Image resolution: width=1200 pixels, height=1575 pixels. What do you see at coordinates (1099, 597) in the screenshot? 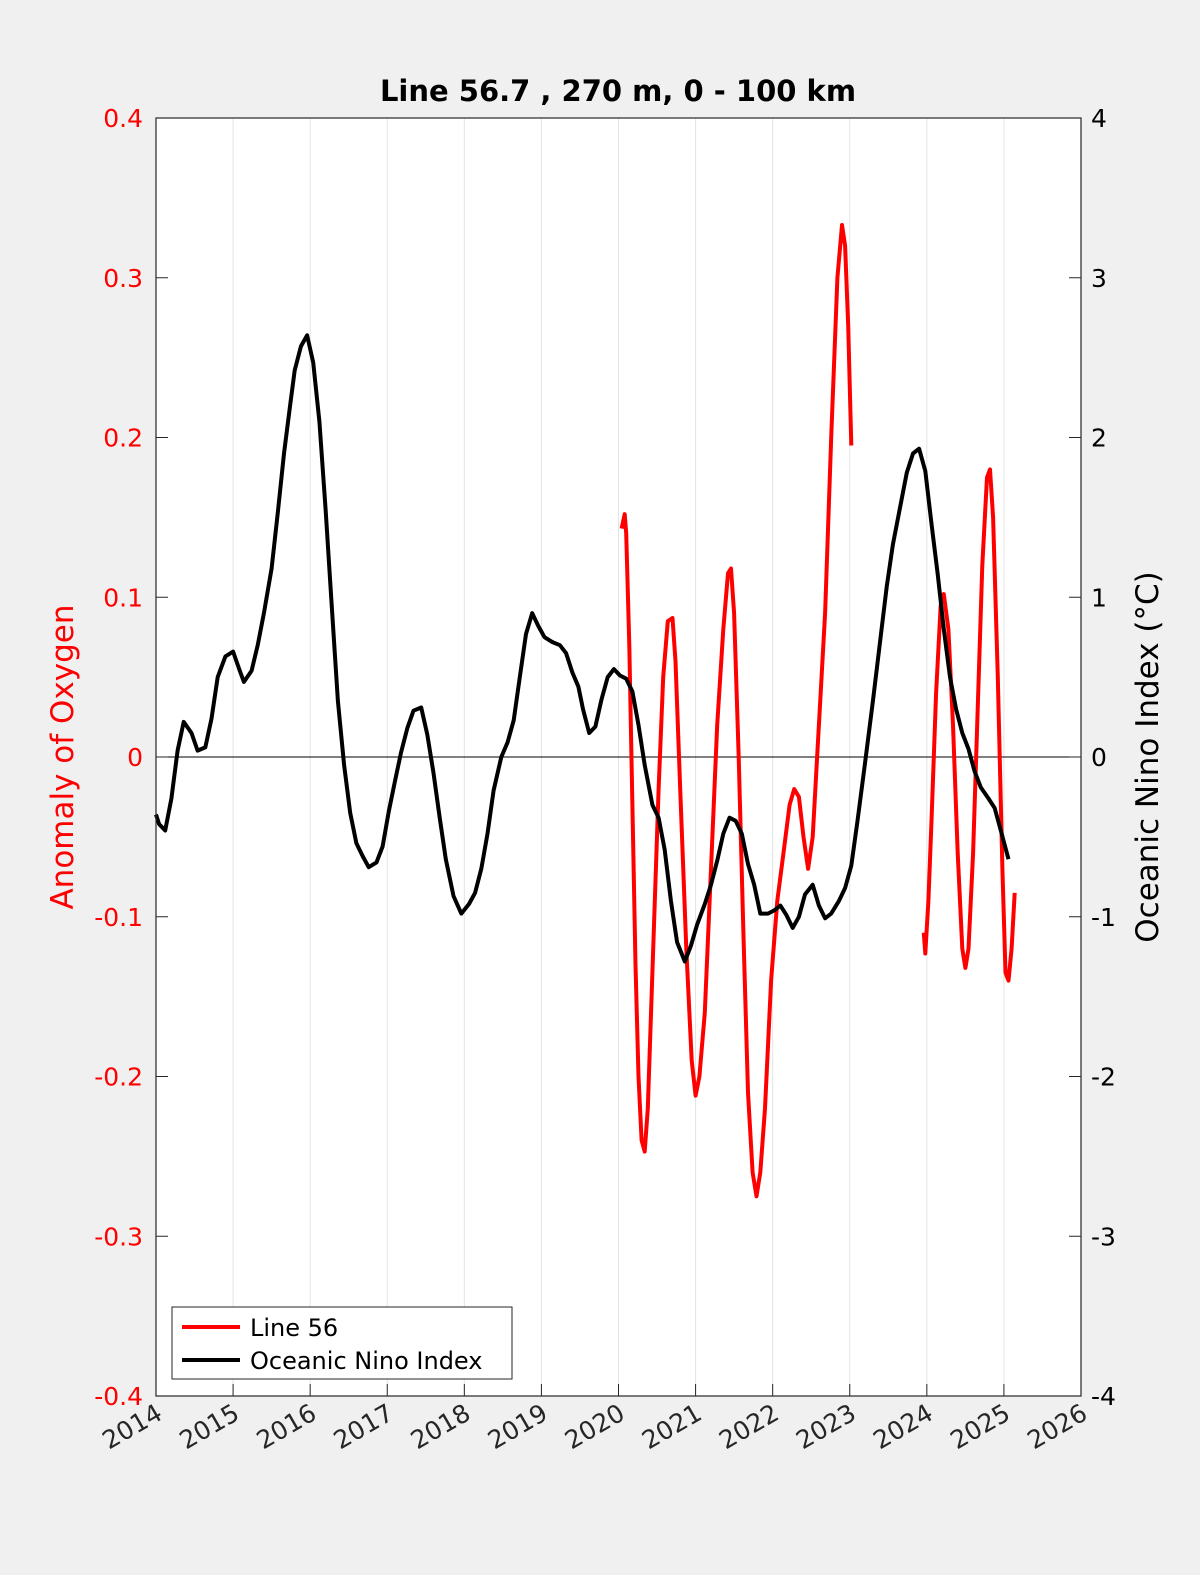
I see `right-tick-label: 1` at bounding box center [1099, 597].